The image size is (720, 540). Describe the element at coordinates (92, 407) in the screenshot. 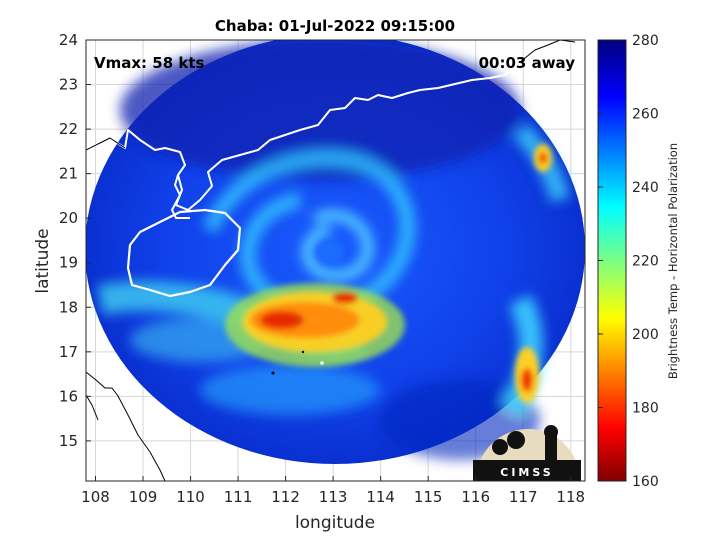

I see `coast-vietnam-south` at that location.